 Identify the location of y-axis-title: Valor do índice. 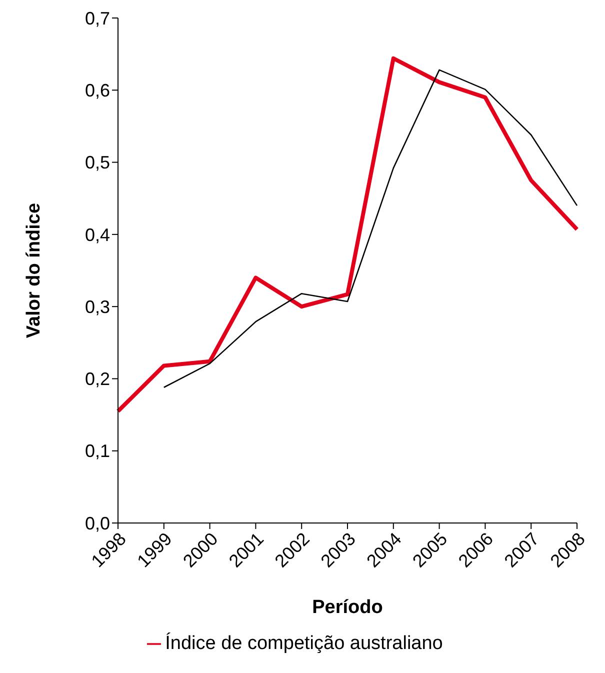
(34, 270).